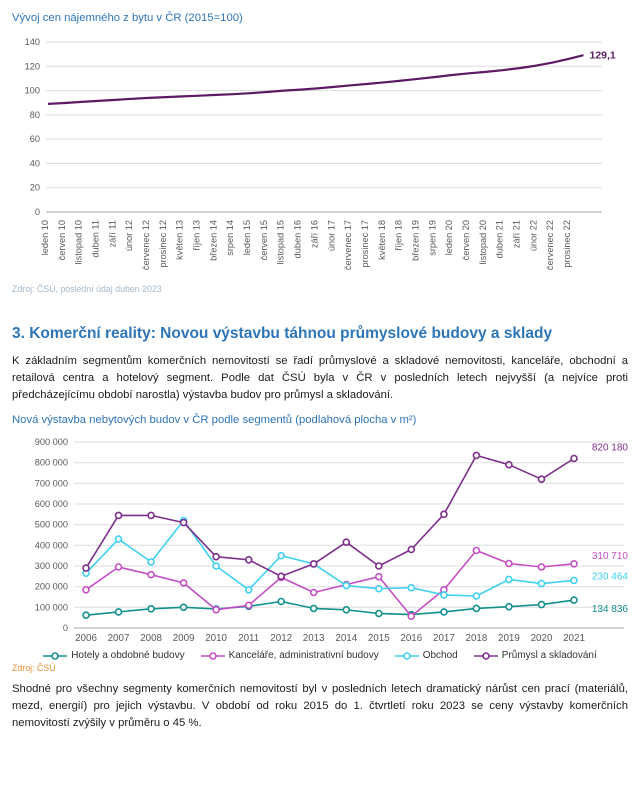 The image size is (640, 812). Describe the element at coordinates (331, 235) in the screenshot. I see `x-axis-tick-label: únor 17` at that location.